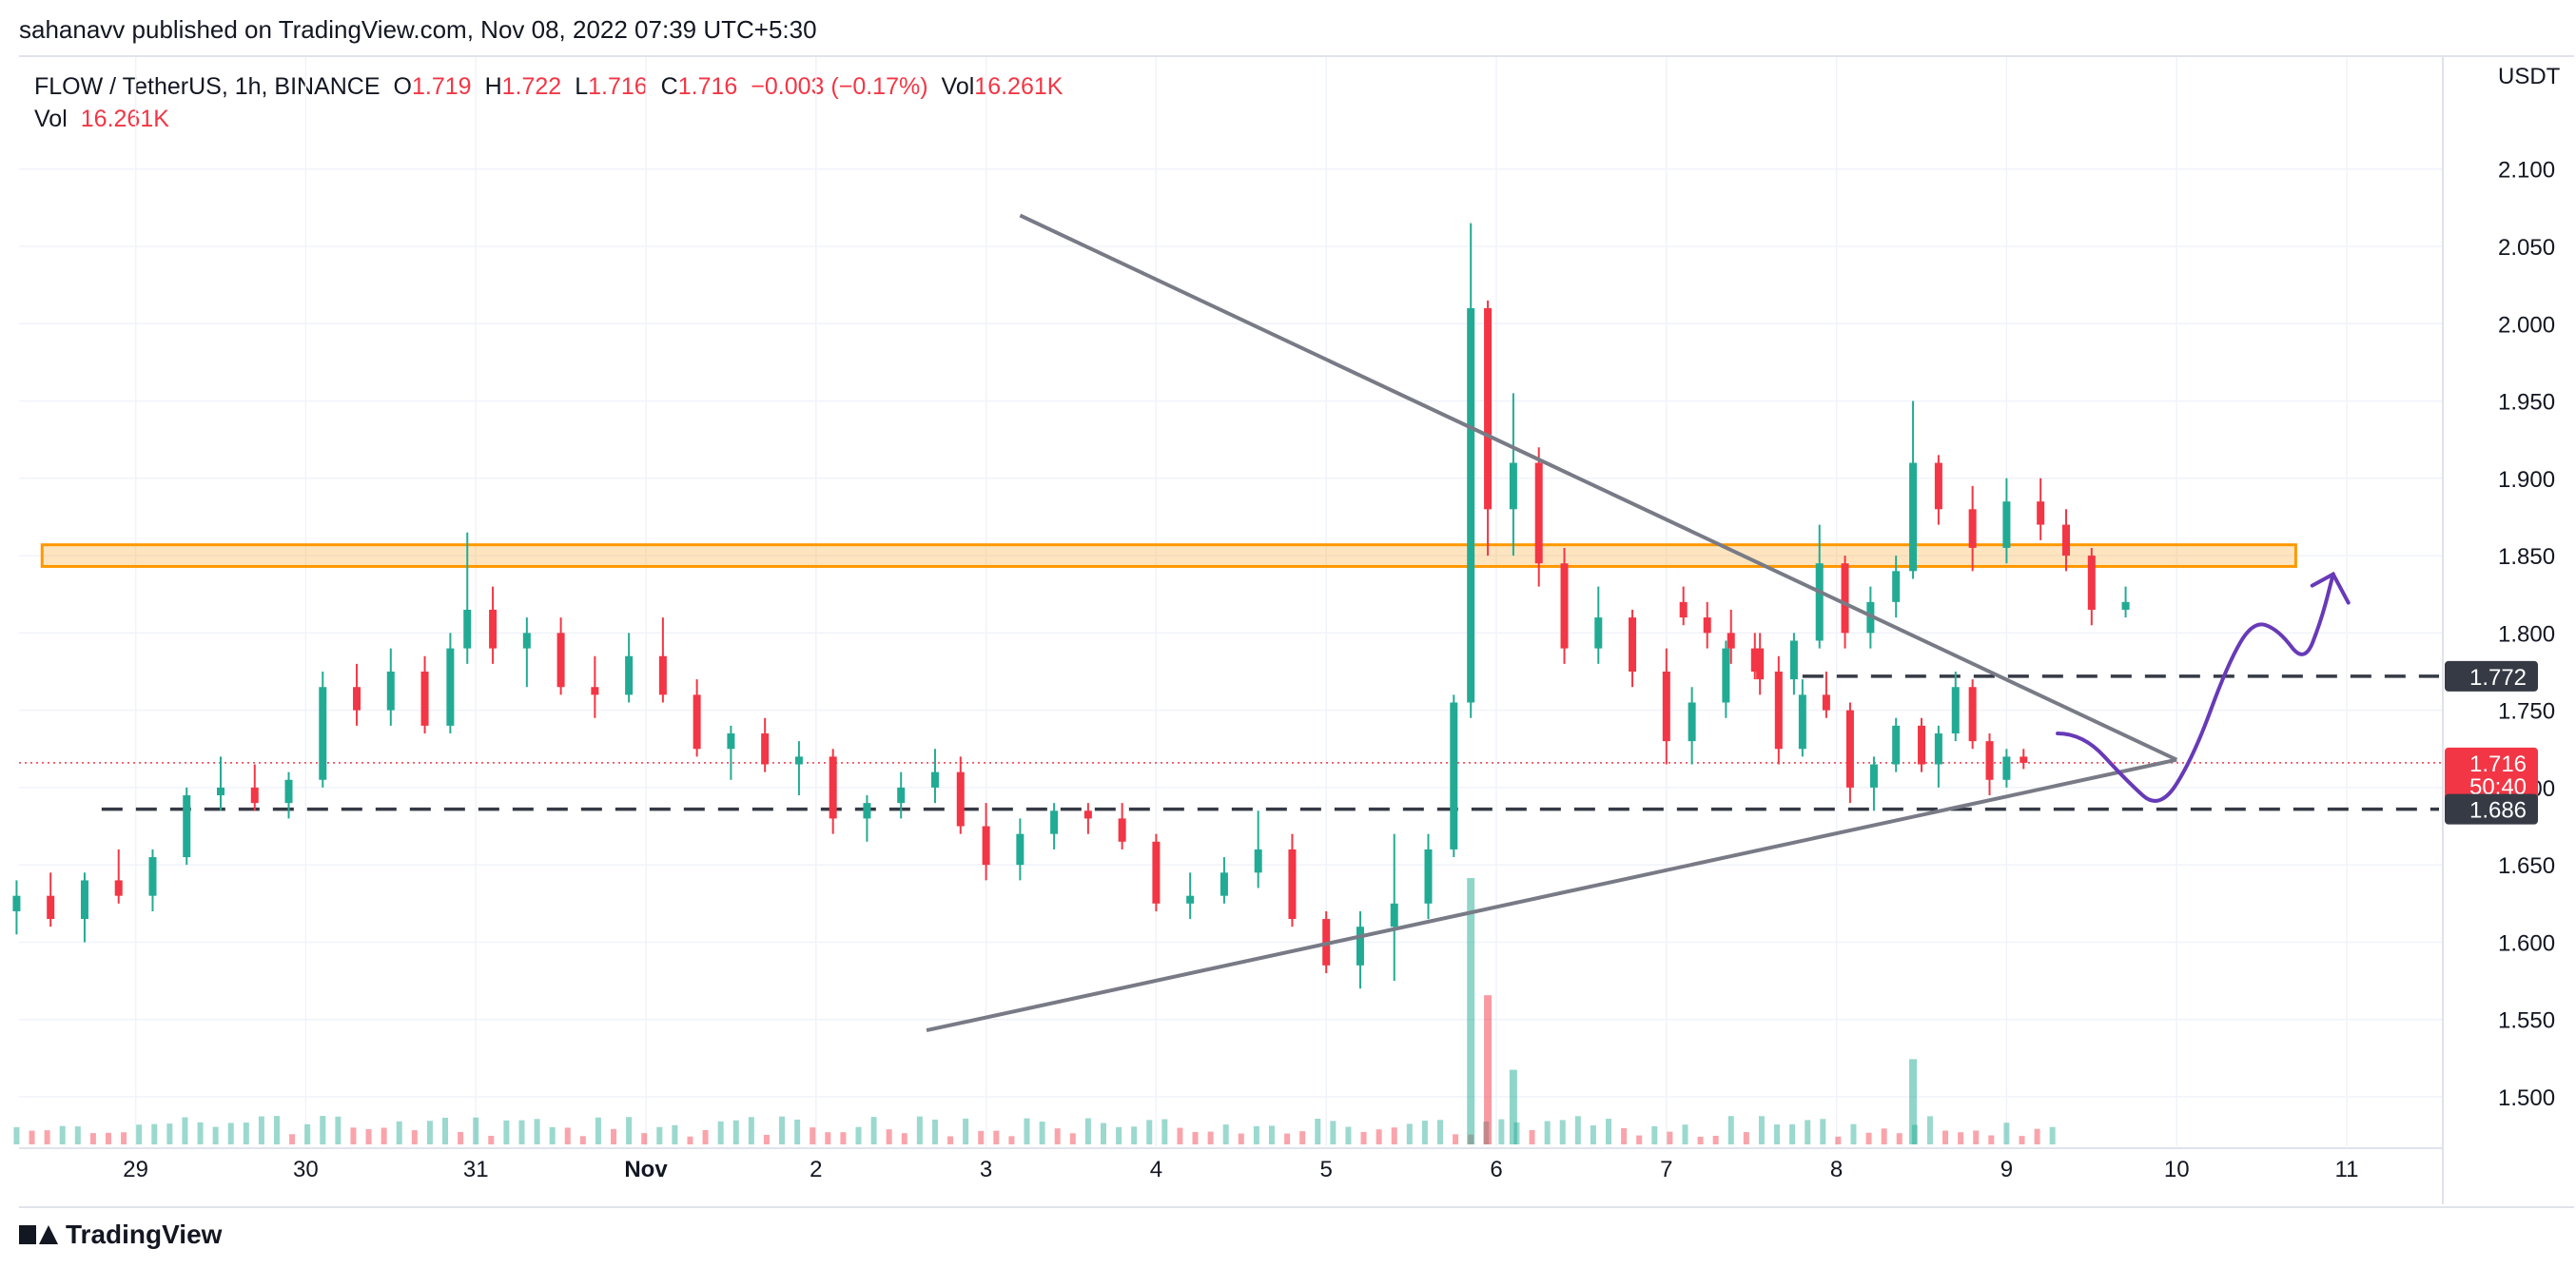 Image resolution: width=2576 pixels, height=1269 pixels. Describe the element at coordinates (531, 86) in the screenshot. I see `legend-h-value: 1.722` at that location.